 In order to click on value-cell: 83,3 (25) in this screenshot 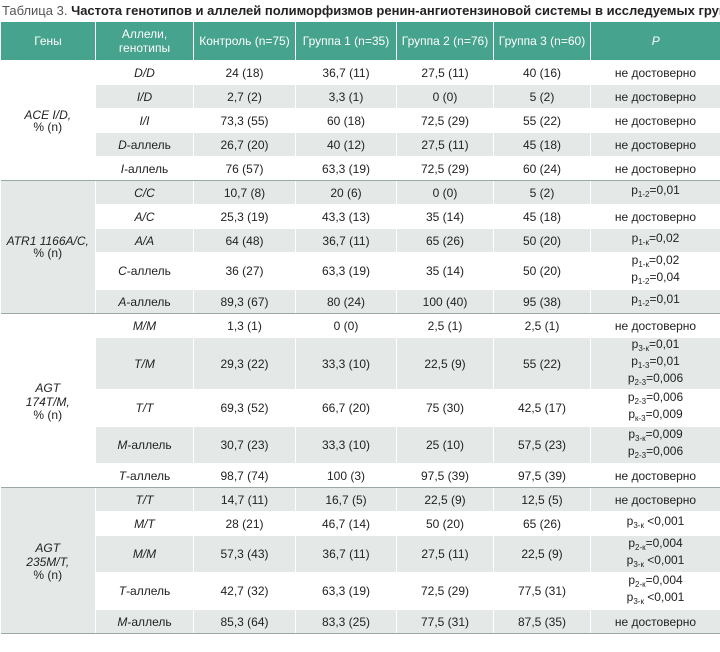, I will do `click(346, 621)`.